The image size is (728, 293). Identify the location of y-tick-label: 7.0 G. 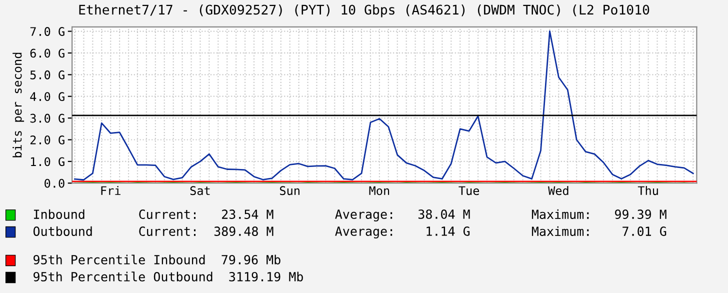
(47, 31).